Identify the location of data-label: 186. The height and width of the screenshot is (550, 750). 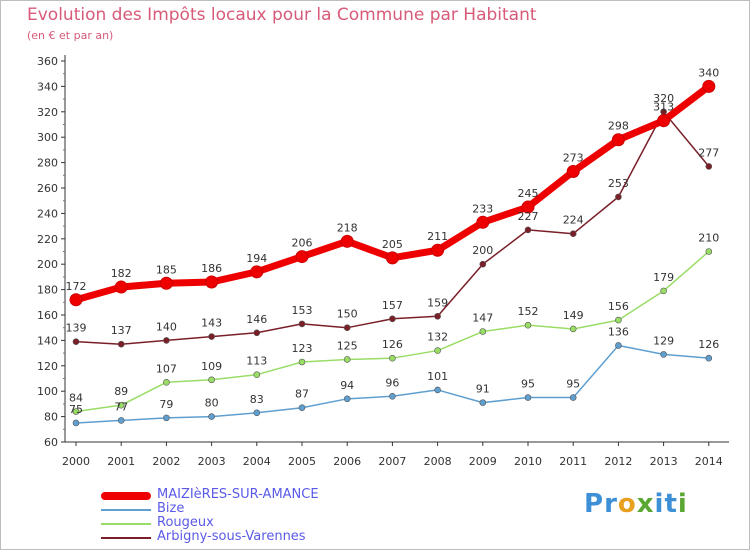
(211, 268).